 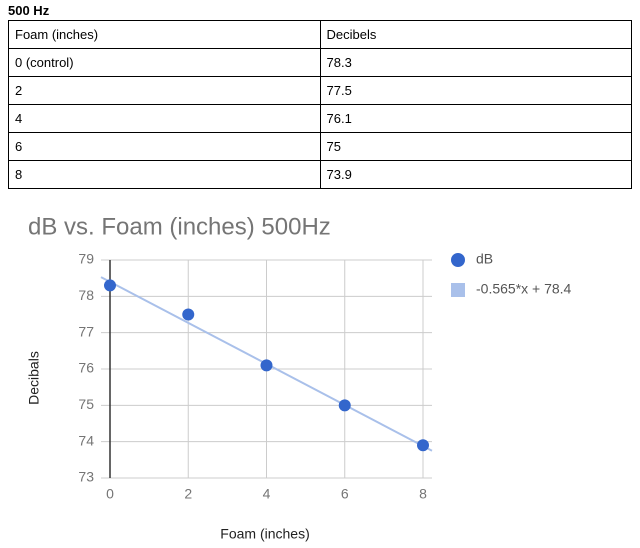 What do you see at coordinates (164, 174) in the screenshot?
I see `table-cell: 8` at bounding box center [164, 174].